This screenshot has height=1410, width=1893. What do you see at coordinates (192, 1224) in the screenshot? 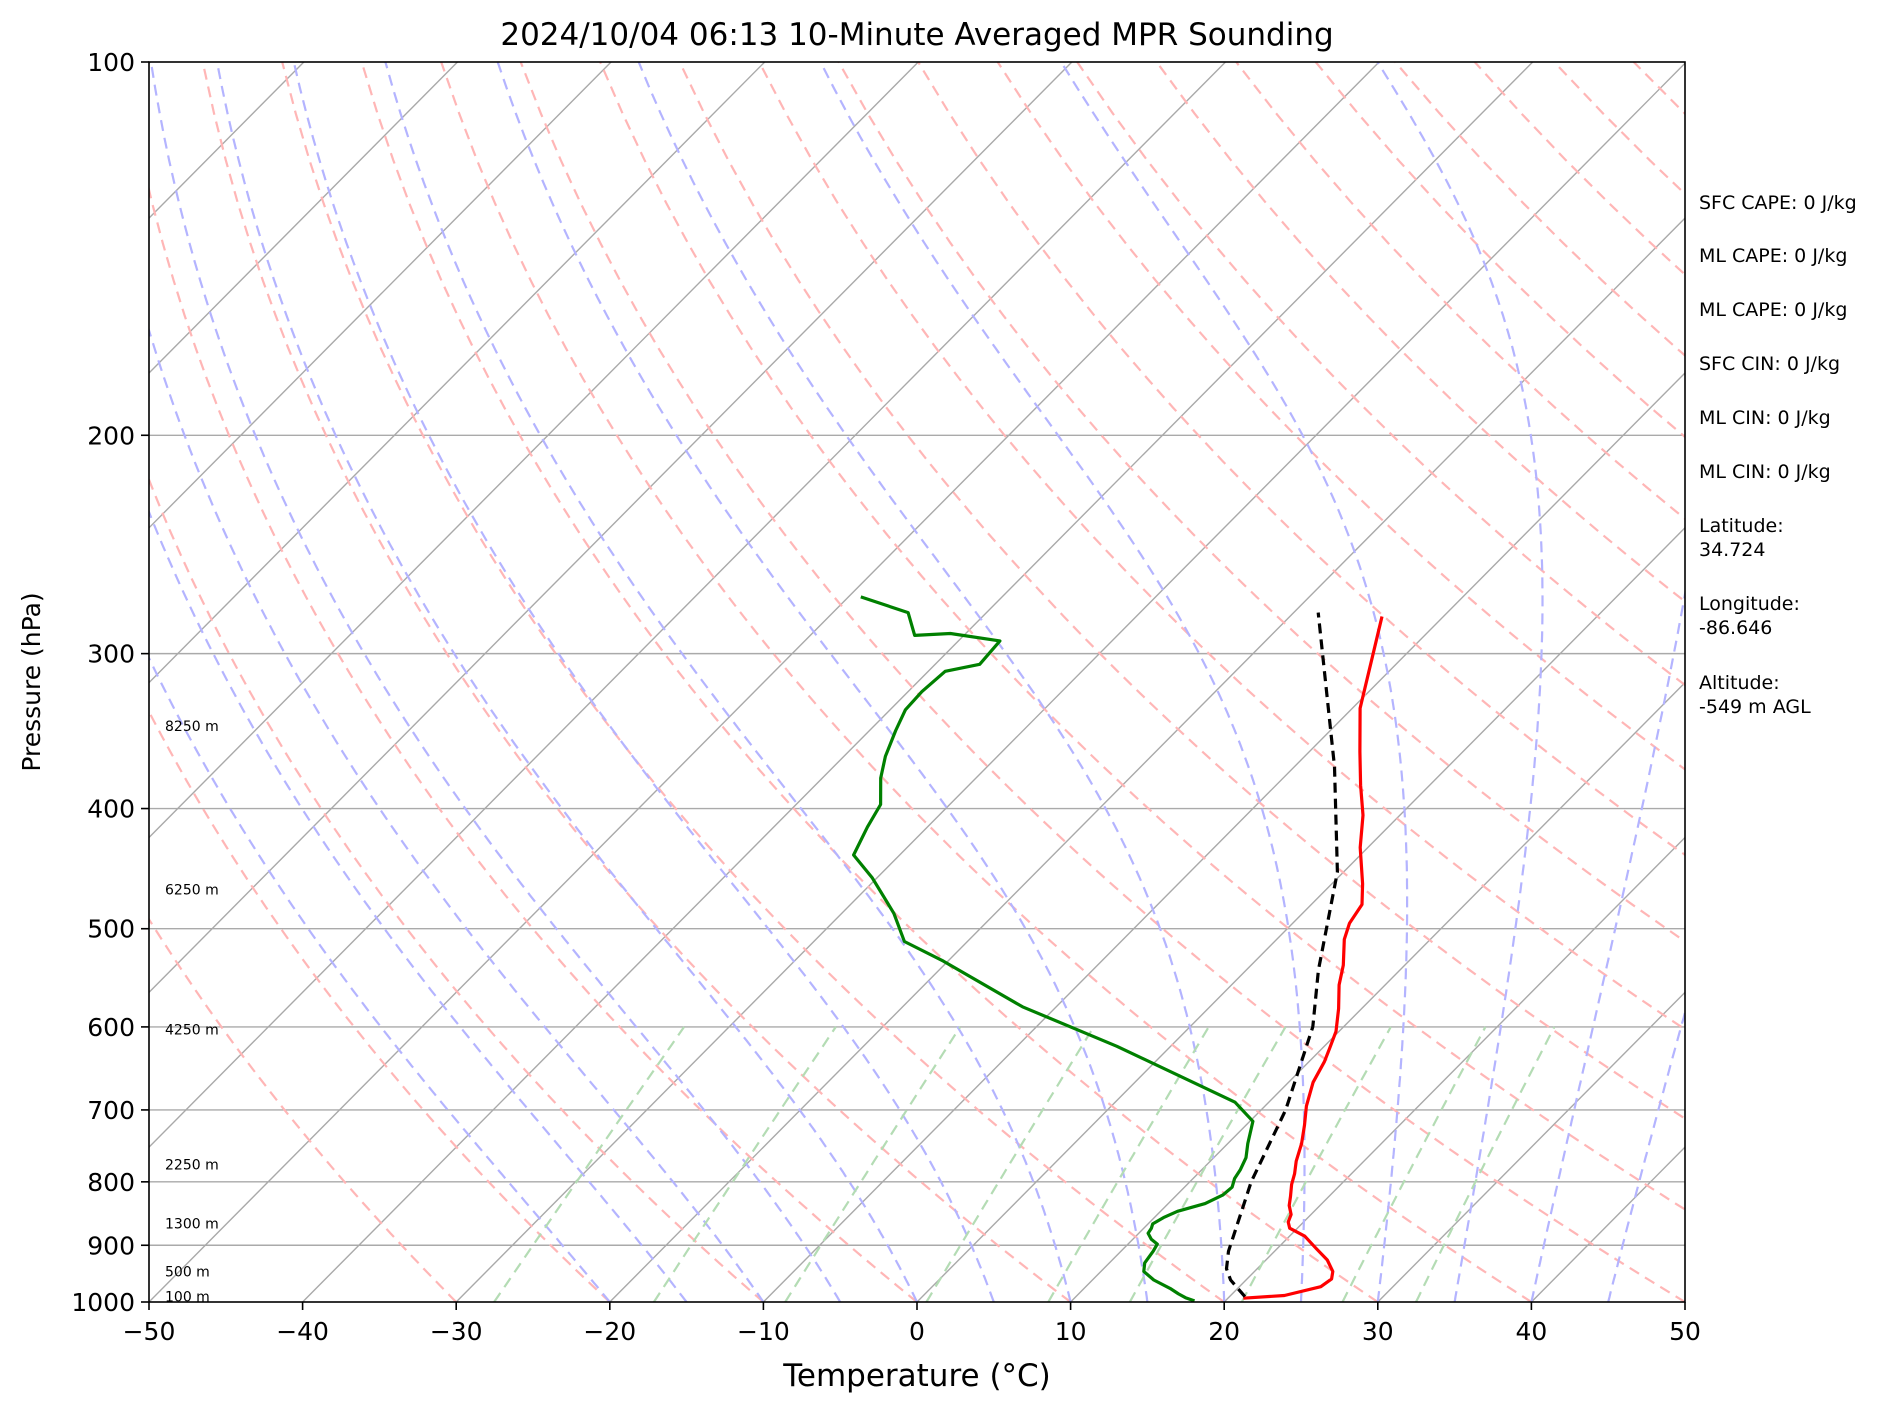
I see `height-label: 1300 m` at bounding box center [192, 1224].